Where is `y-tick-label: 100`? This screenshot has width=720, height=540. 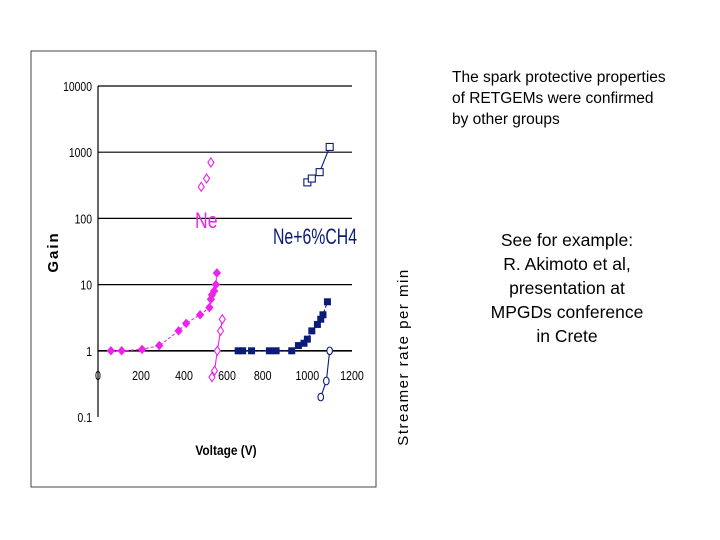 y-tick-label: 100 is located at coordinates (84, 219).